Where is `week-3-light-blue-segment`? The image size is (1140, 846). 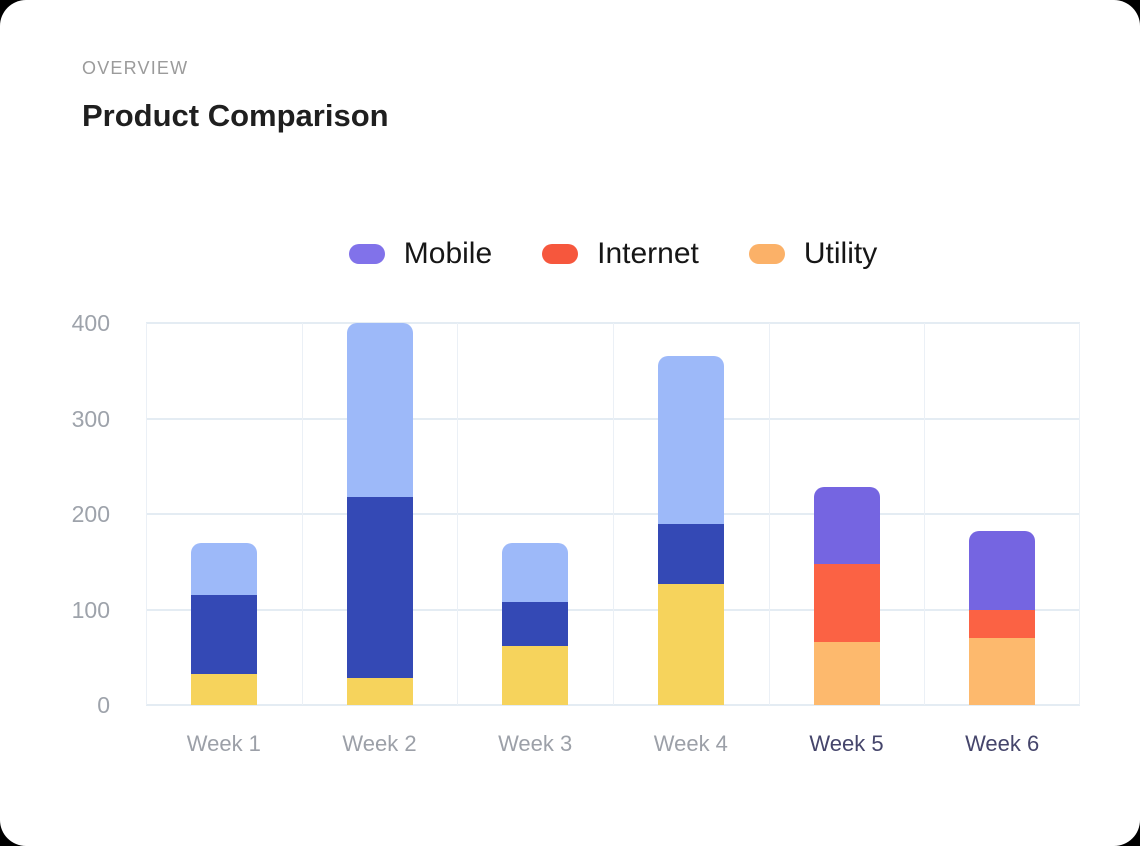 week-3-light-blue-segment is located at coordinates (535, 572).